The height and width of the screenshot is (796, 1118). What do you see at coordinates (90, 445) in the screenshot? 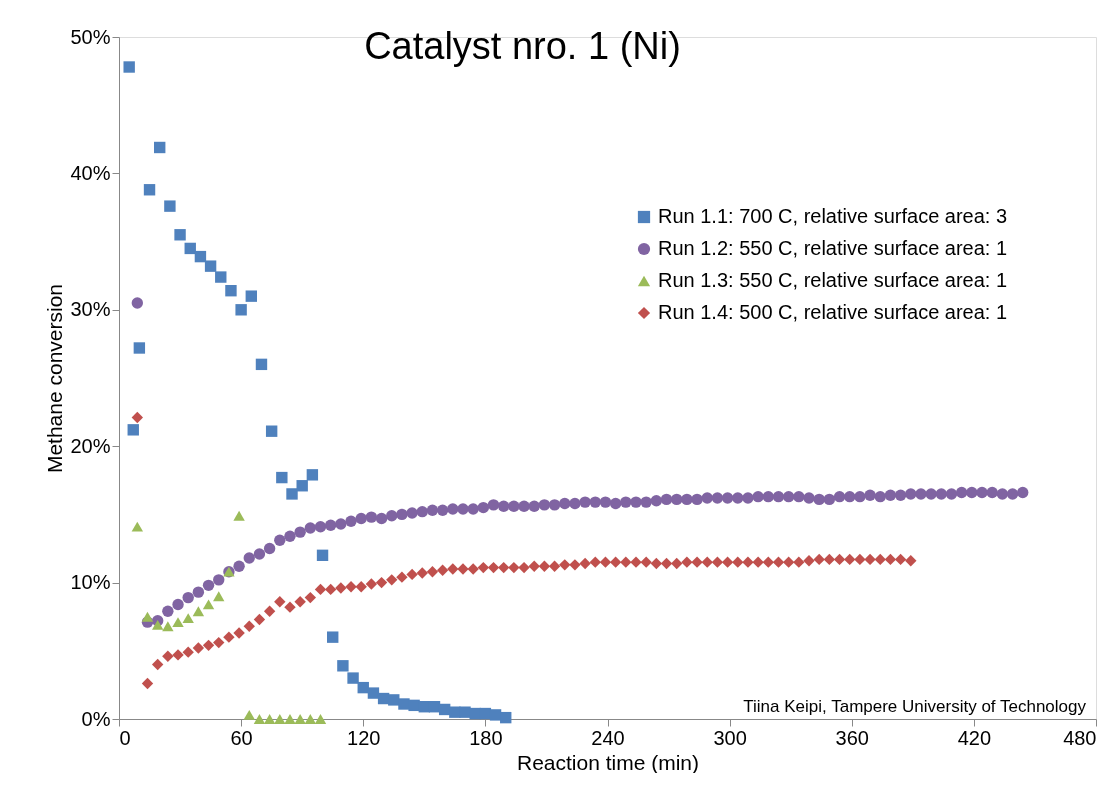
I see `y-tick-label: 20%` at bounding box center [90, 445].